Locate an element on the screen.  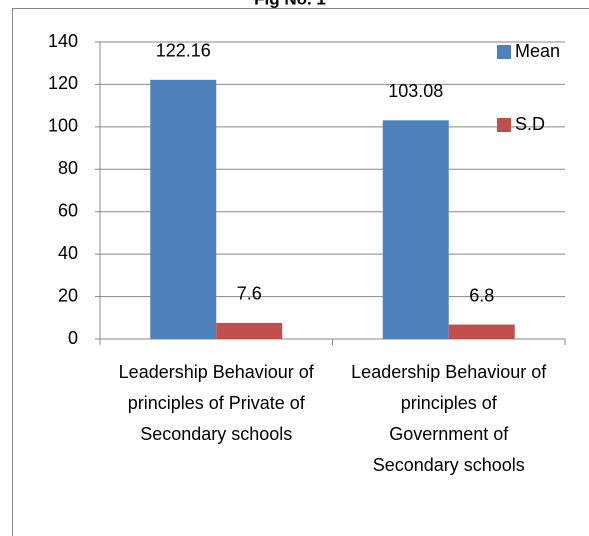
data-label: 103.08 is located at coordinates (415, 91).